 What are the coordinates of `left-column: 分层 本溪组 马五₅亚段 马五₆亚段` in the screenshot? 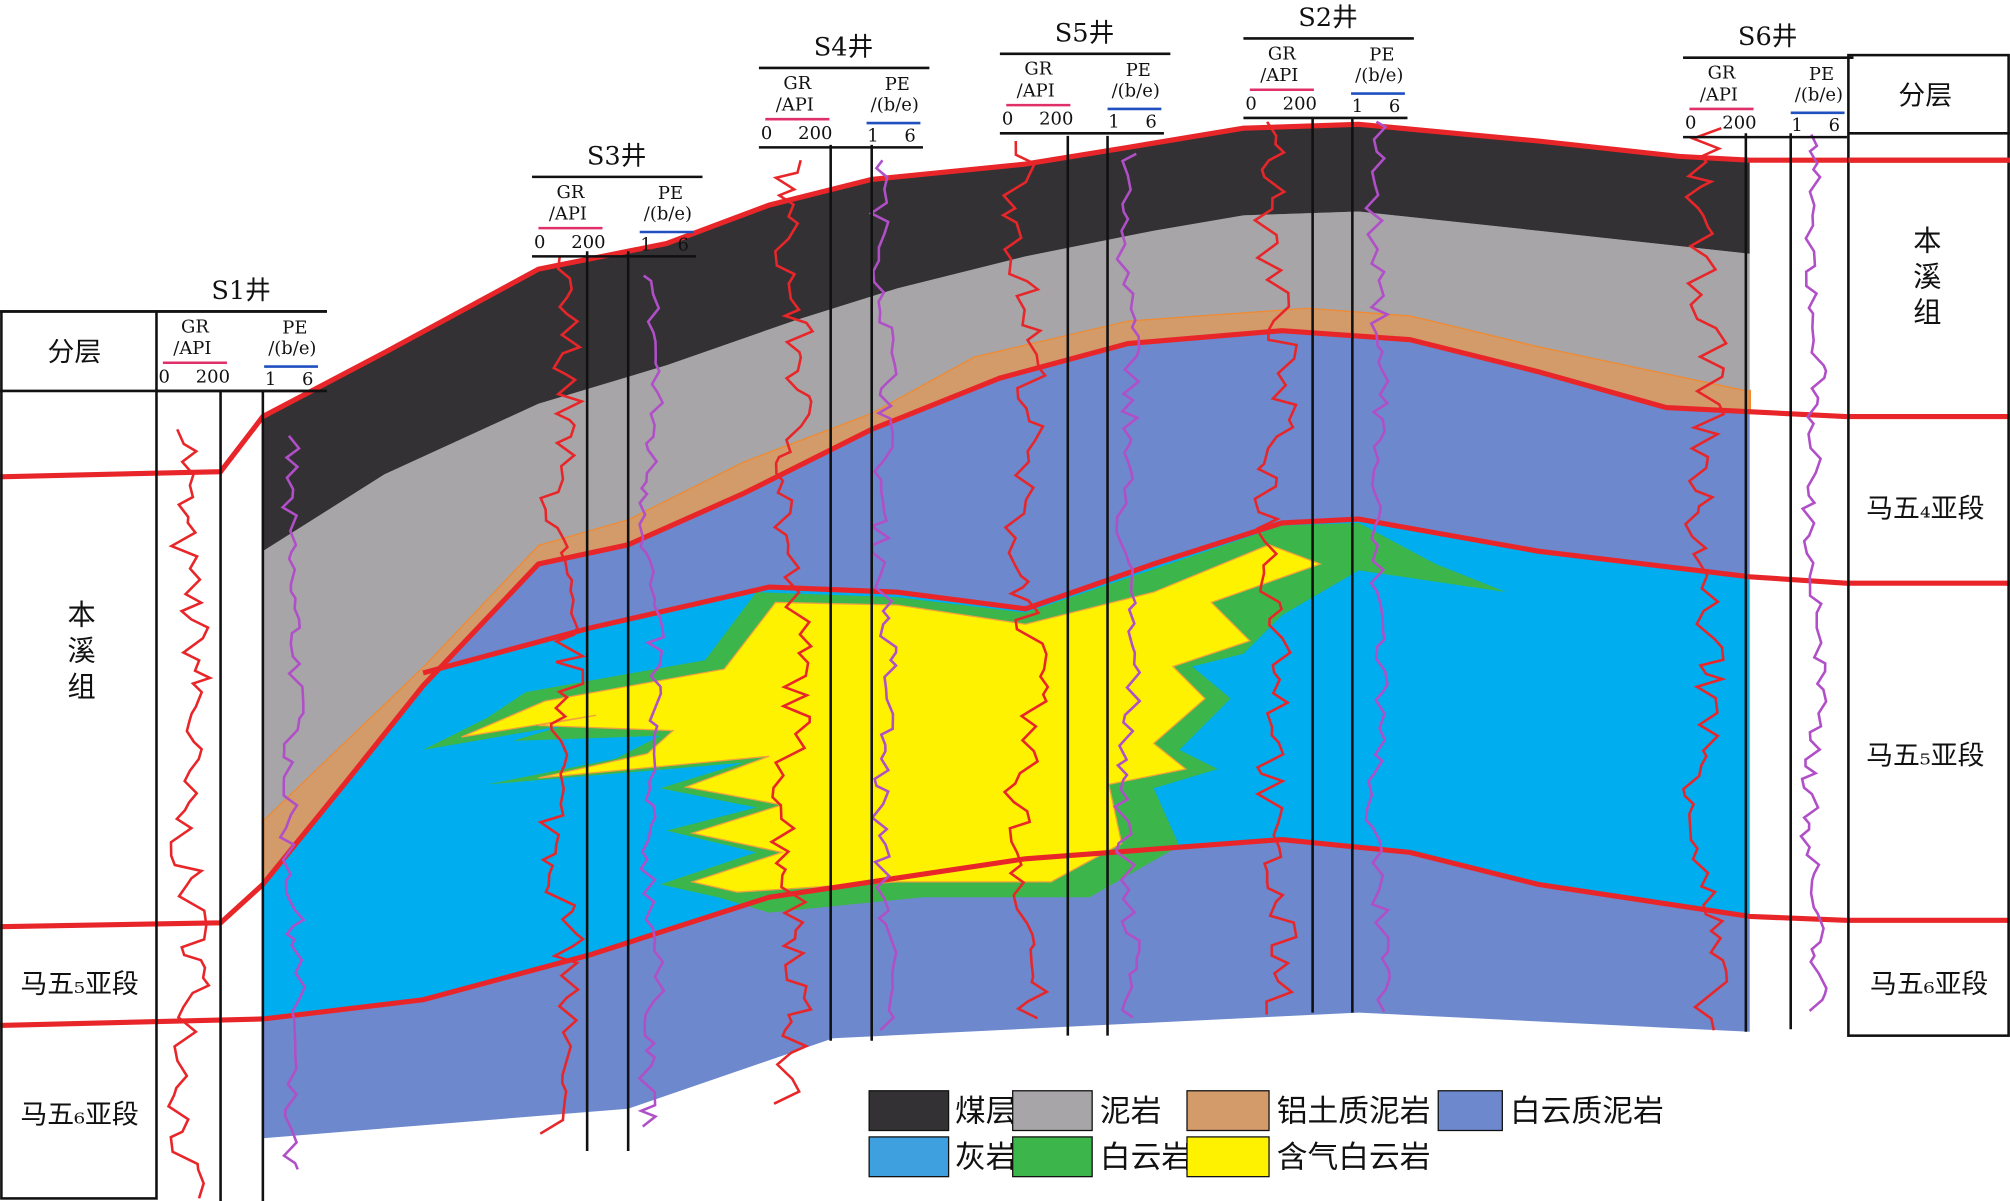 It's located at (163, 755).